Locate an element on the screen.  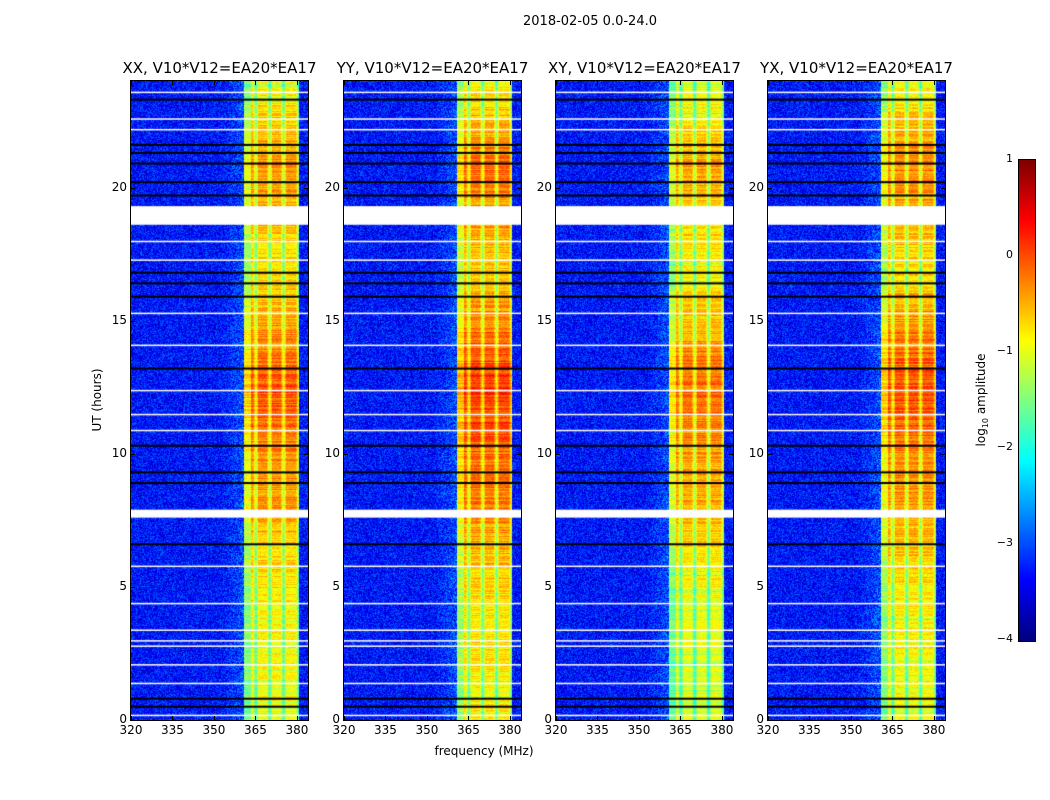
waterfall-panel is located at coordinates (644, 400).